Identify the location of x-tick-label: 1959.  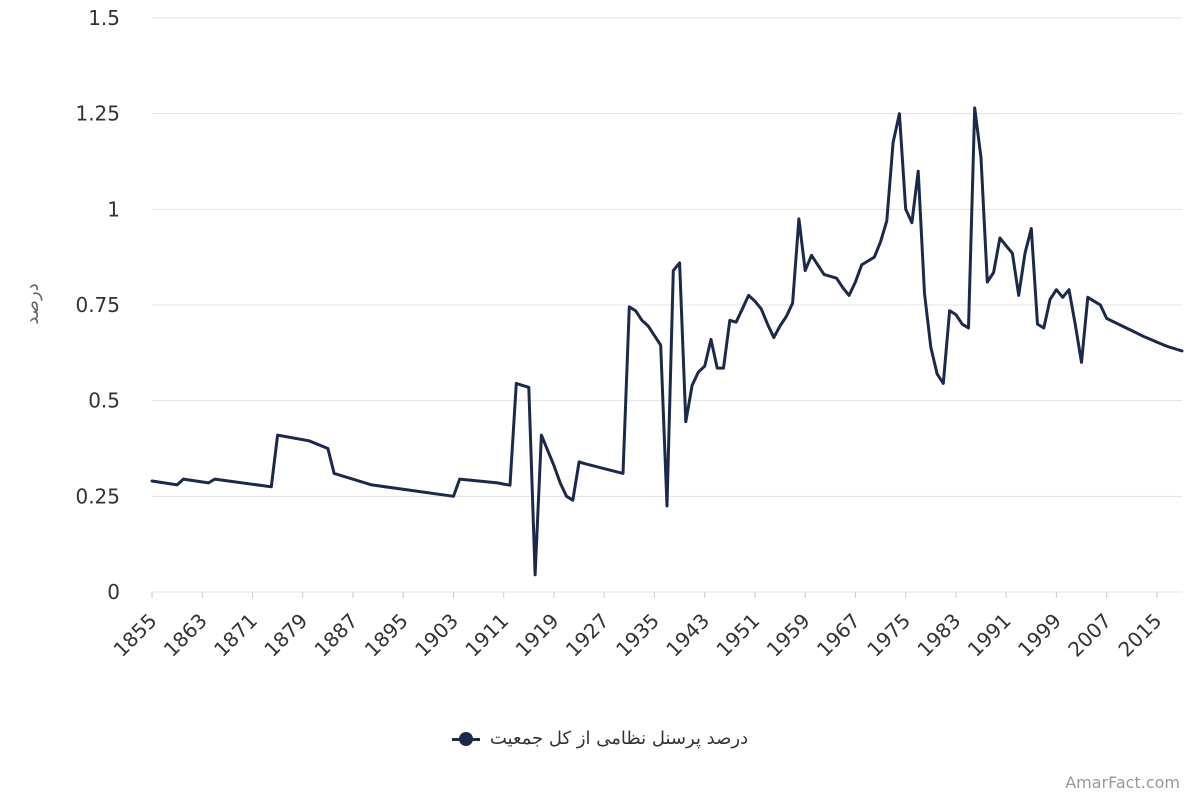
(788, 635).